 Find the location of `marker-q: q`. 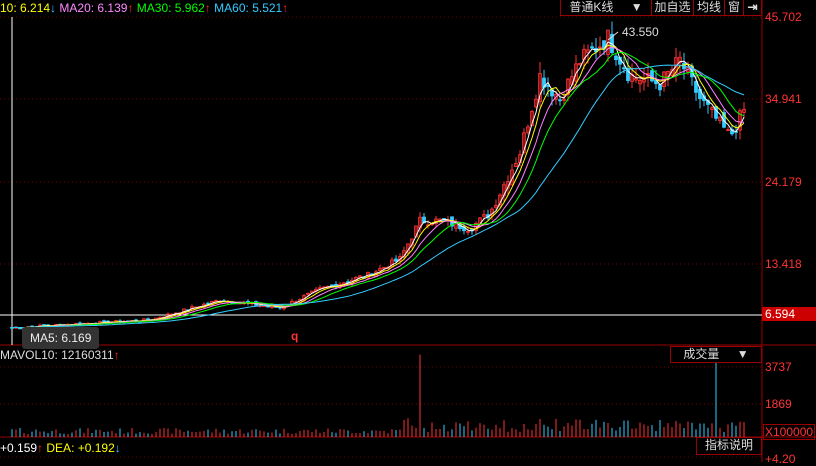

marker-q: q is located at coordinates (295, 336).